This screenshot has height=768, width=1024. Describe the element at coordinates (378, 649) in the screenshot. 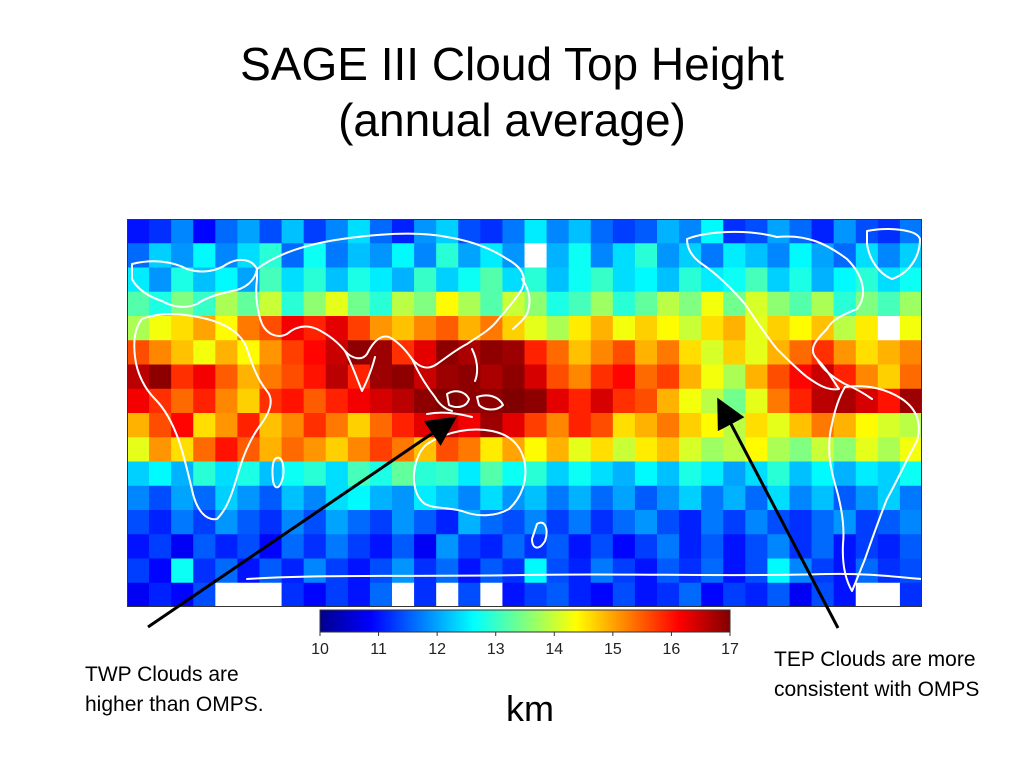

I see `colorbar-tick-label: 11` at that location.